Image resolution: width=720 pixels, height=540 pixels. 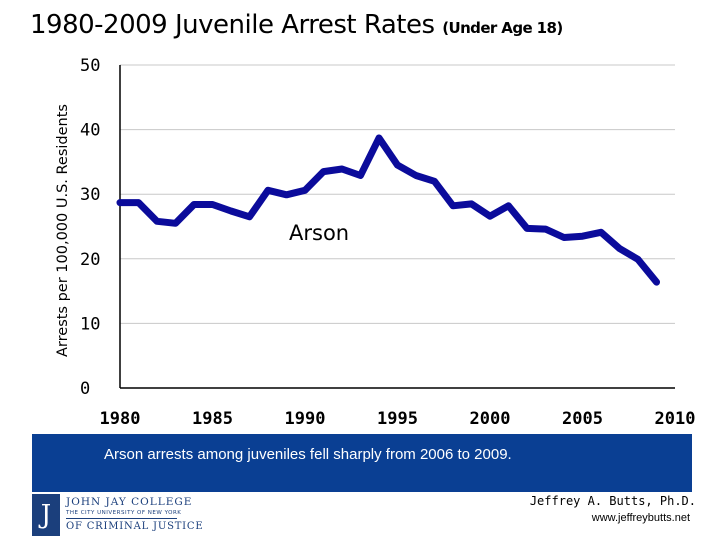 What do you see at coordinates (319, 233) in the screenshot?
I see `series-label-arson: Arson` at bounding box center [319, 233].